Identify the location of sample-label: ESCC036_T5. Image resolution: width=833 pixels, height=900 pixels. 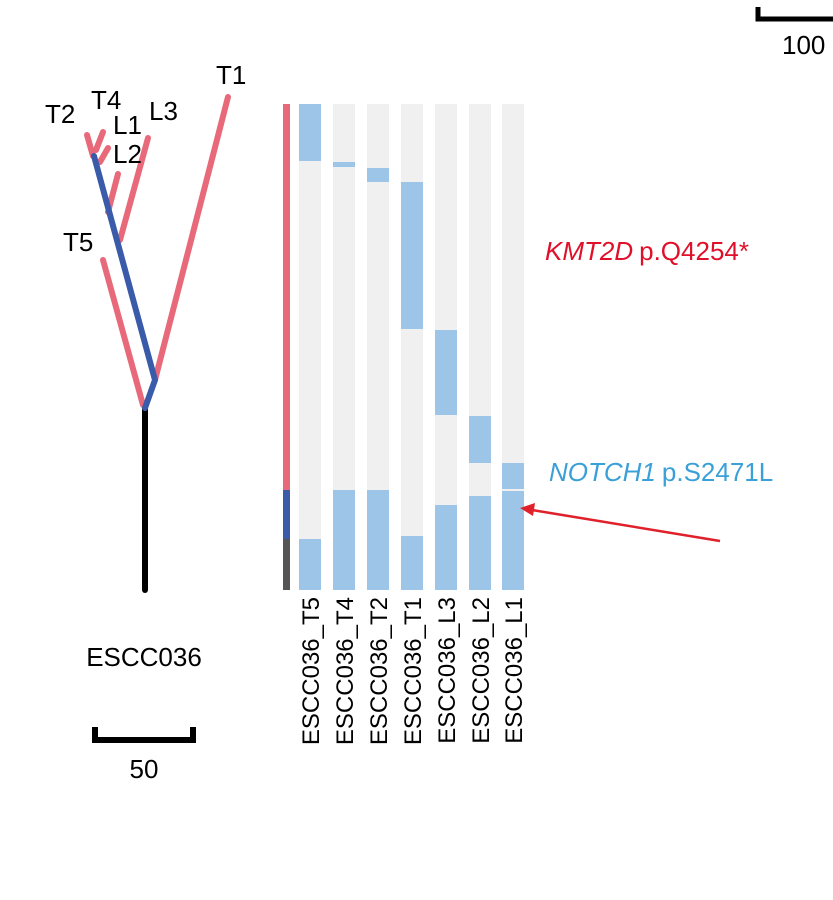
(311, 671).